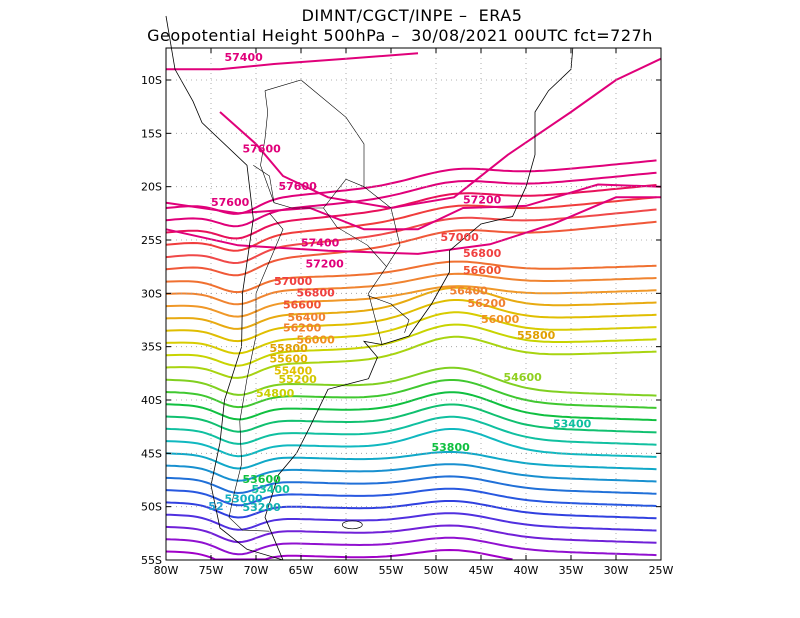 Image resolution: width=800 pixels, height=618 pixels. What do you see at coordinates (211, 570) in the screenshot?
I see `lon-tick-label: 75W` at bounding box center [211, 570].